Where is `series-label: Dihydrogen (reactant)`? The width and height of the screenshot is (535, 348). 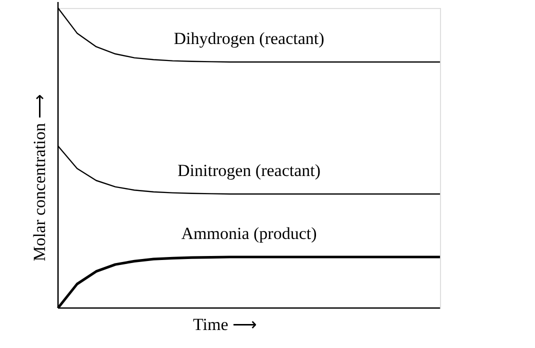
series-label: Dihydrogen (reactant) is located at coordinates (249, 38).